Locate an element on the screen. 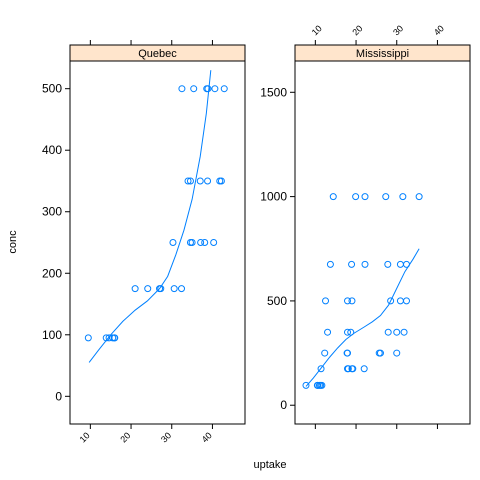 Image resolution: width=480 pixels, height=480 pixels. y-tick-label-left-4: 400 is located at coordinates (52, 150).